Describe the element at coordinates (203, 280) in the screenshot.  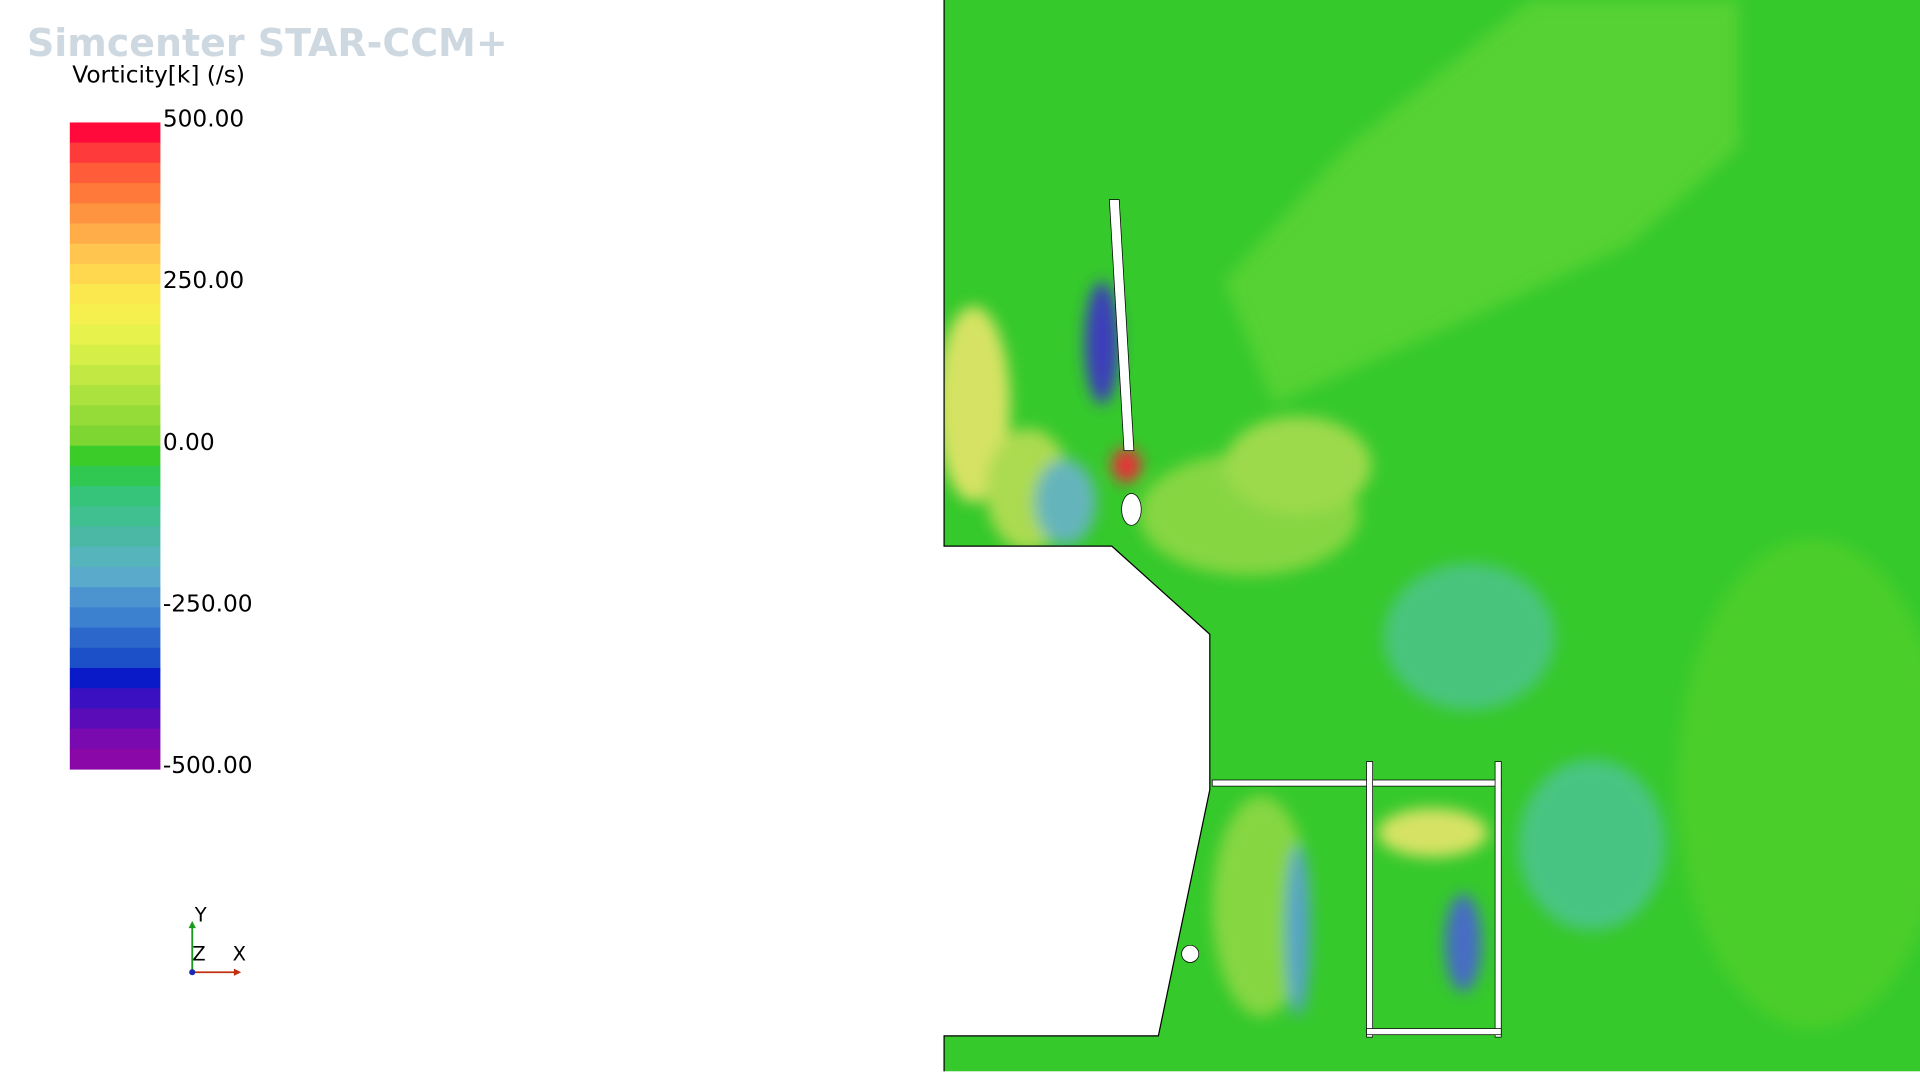
I see `colorbar-label: 250.00` at that location.